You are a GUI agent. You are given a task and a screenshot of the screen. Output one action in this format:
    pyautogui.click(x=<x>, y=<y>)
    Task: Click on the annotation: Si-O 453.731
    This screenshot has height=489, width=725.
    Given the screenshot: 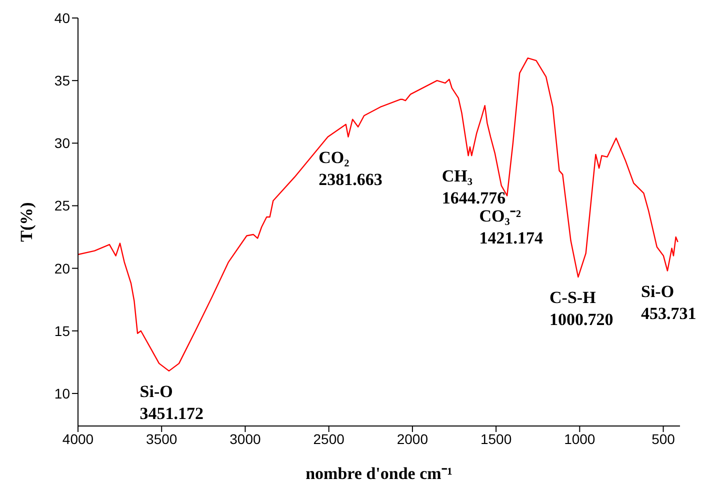 What is the action you would take?
    pyautogui.click(x=668, y=302)
    